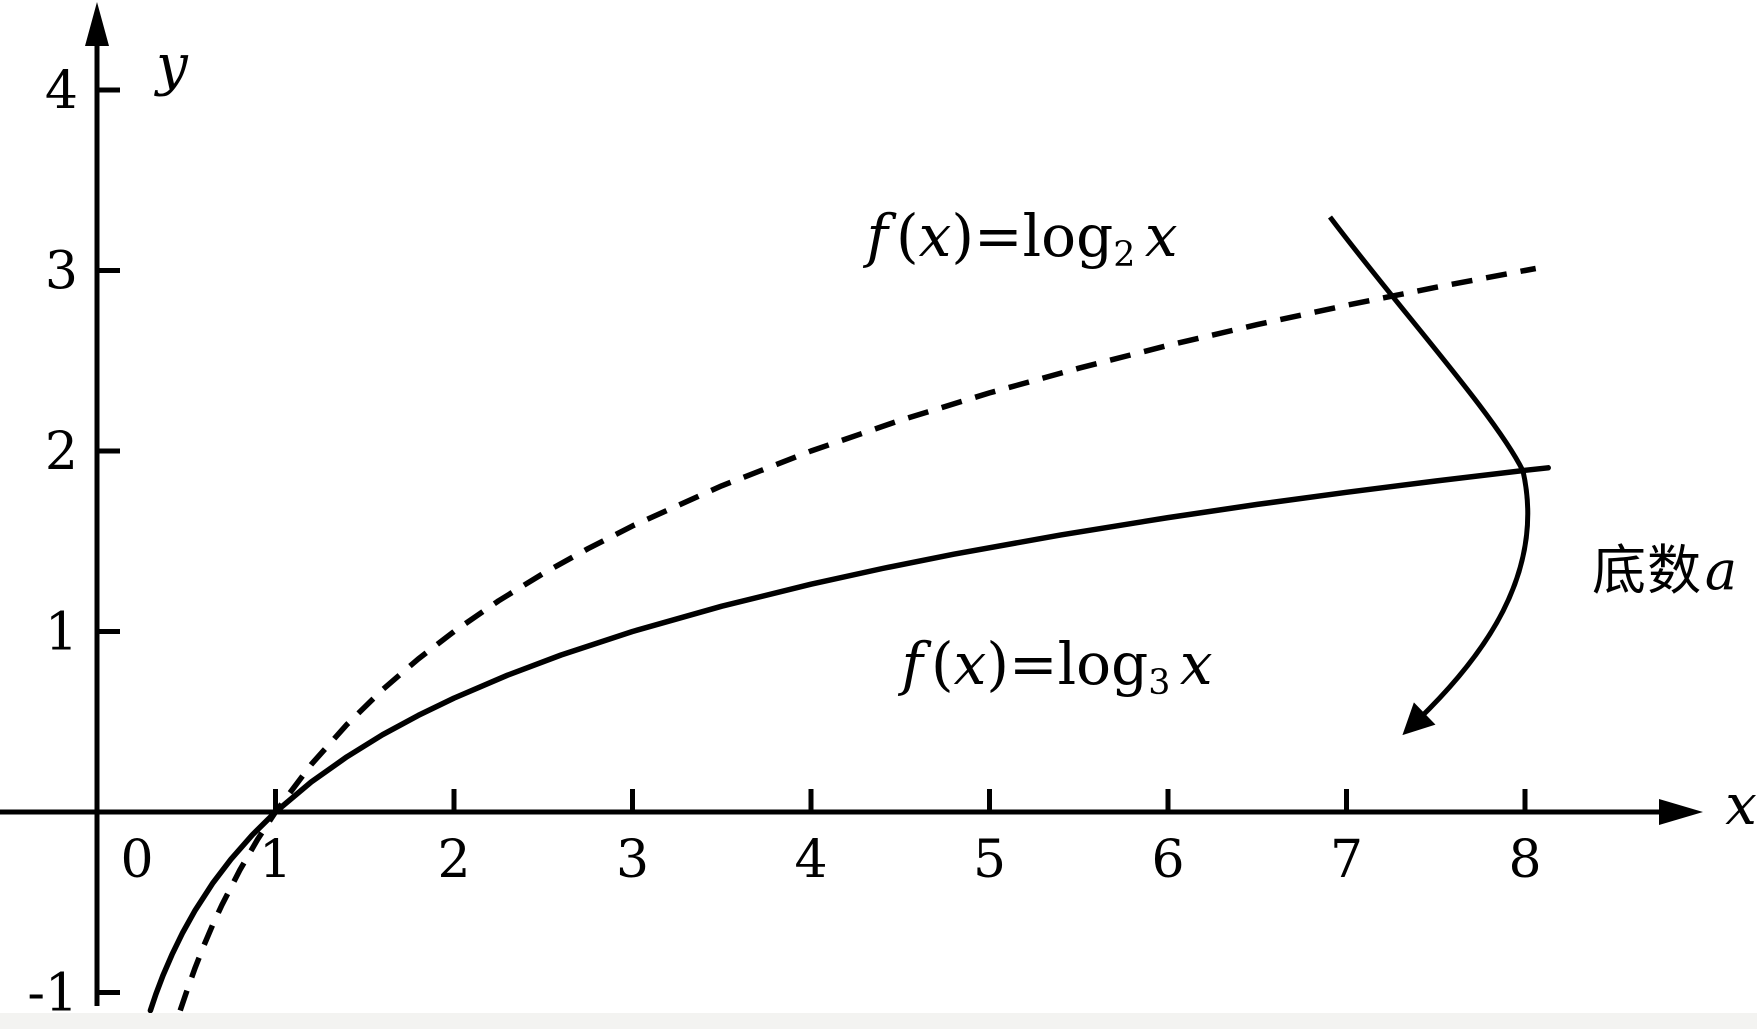 This screenshot has height=1029, width=1757. I want to click on log2-formula-label: f (x)=log2 x, so click(1022, 238).